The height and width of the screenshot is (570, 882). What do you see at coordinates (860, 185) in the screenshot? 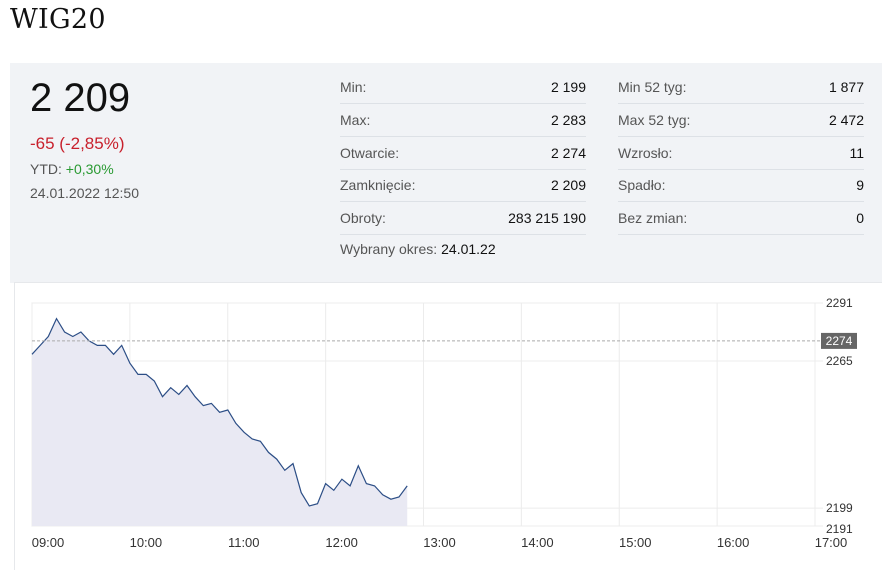
I see `stat-value: 9` at bounding box center [860, 185].